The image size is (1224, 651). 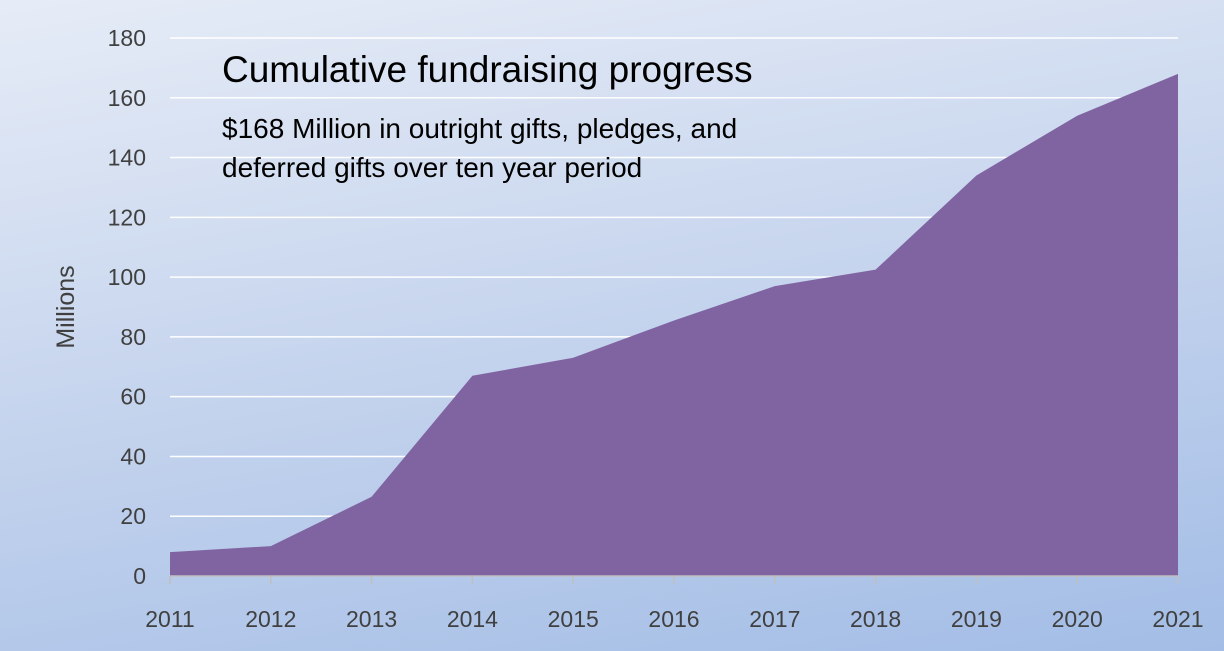 What do you see at coordinates (133, 397) in the screenshot?
I see `y-tick-label: 60` at bounding box center [133, 397].